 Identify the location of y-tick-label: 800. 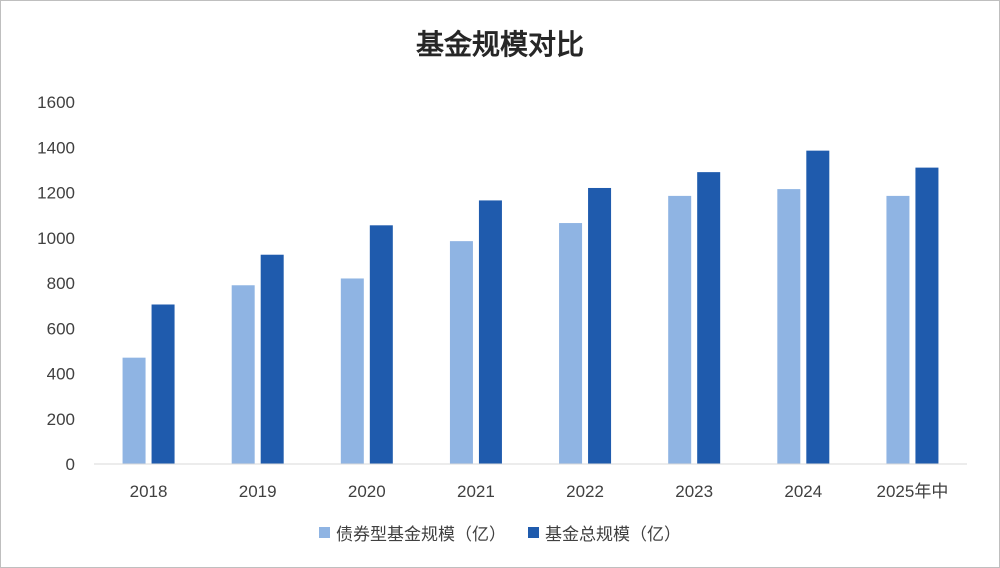
(61, 283).